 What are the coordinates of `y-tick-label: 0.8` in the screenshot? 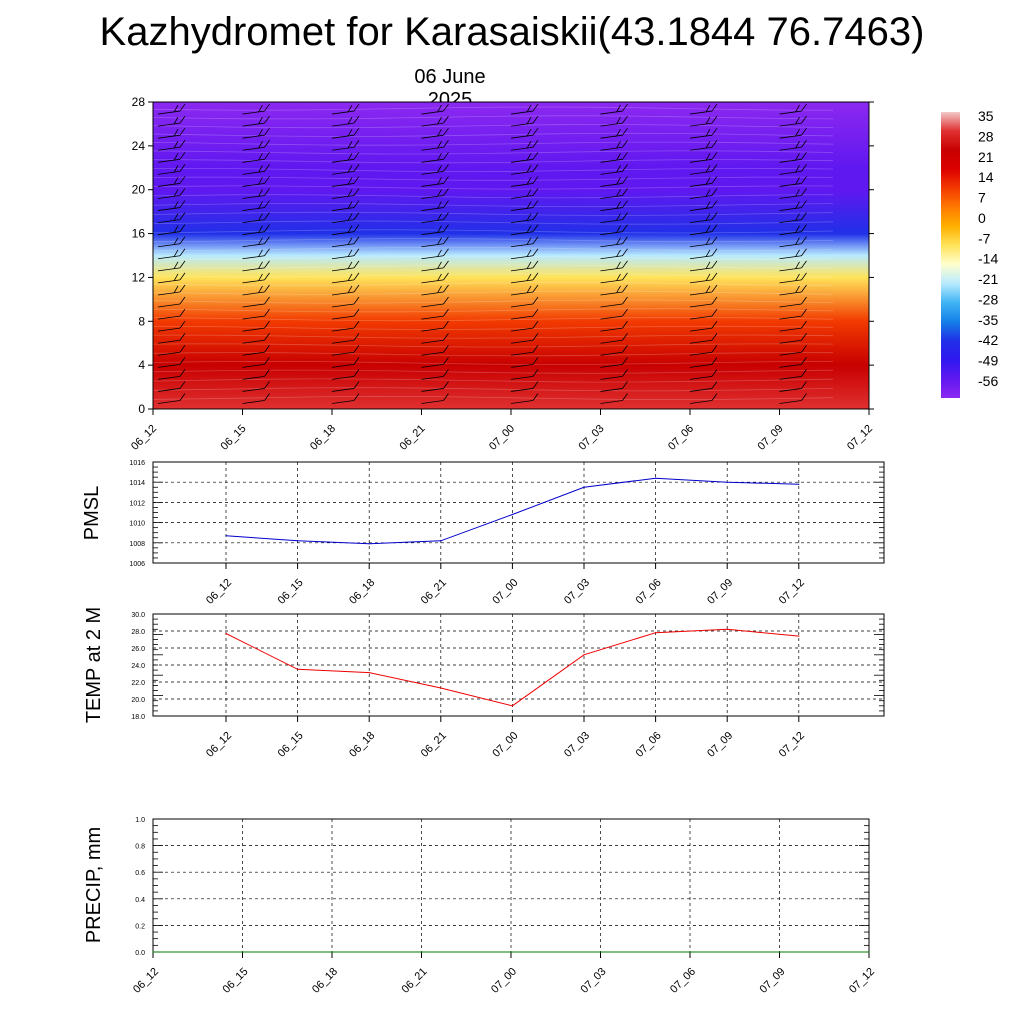 It's located at (140, 847).